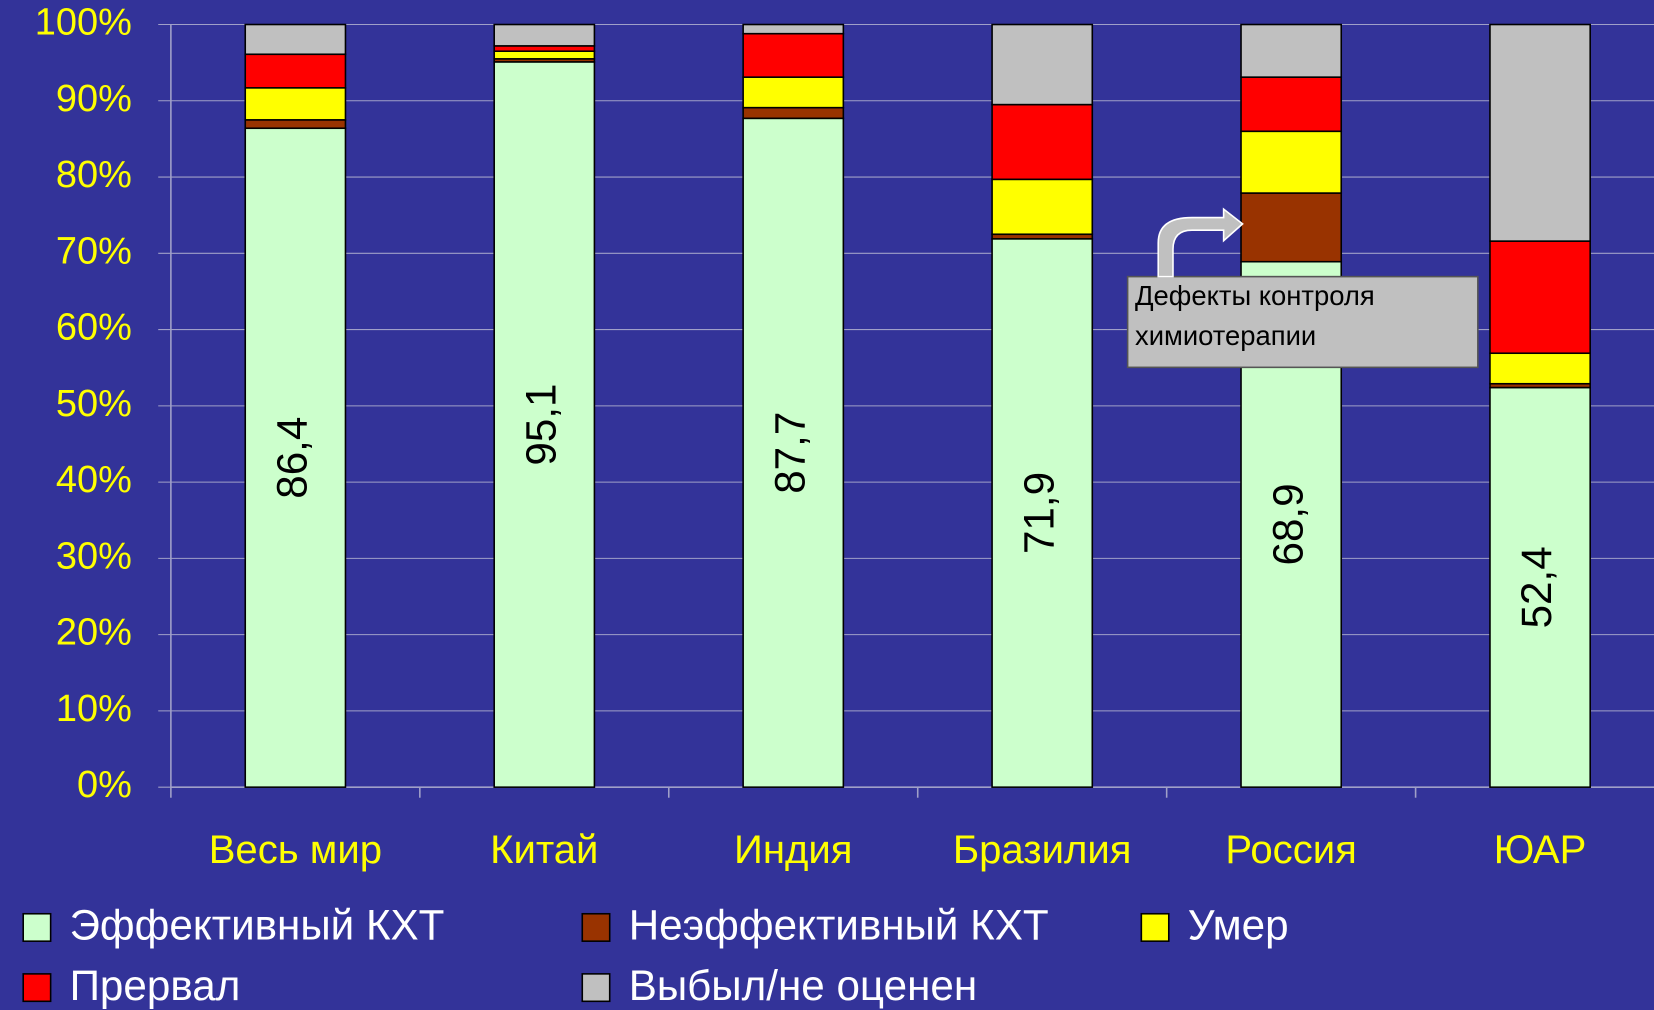 The image size is (1654, 1010). What do you see at coordinates (1200, 242) in the screenshot?
I see `annotation-arrow` at bounding box center [1200, 242].